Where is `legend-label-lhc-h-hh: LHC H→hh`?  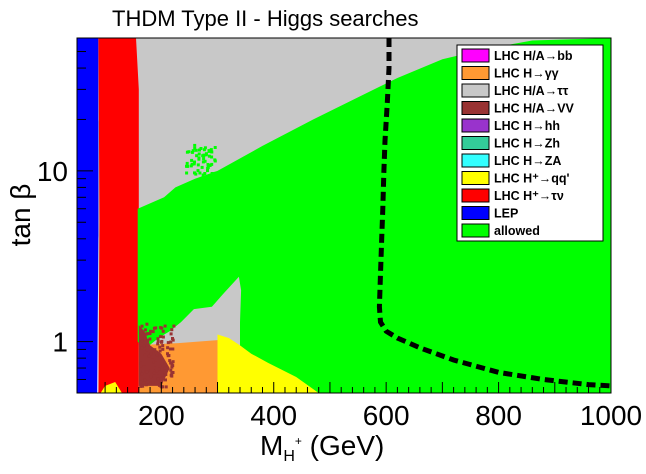 legend-label-lhc-h-hh: LHC H→hh is located at coordinates (527, 126).